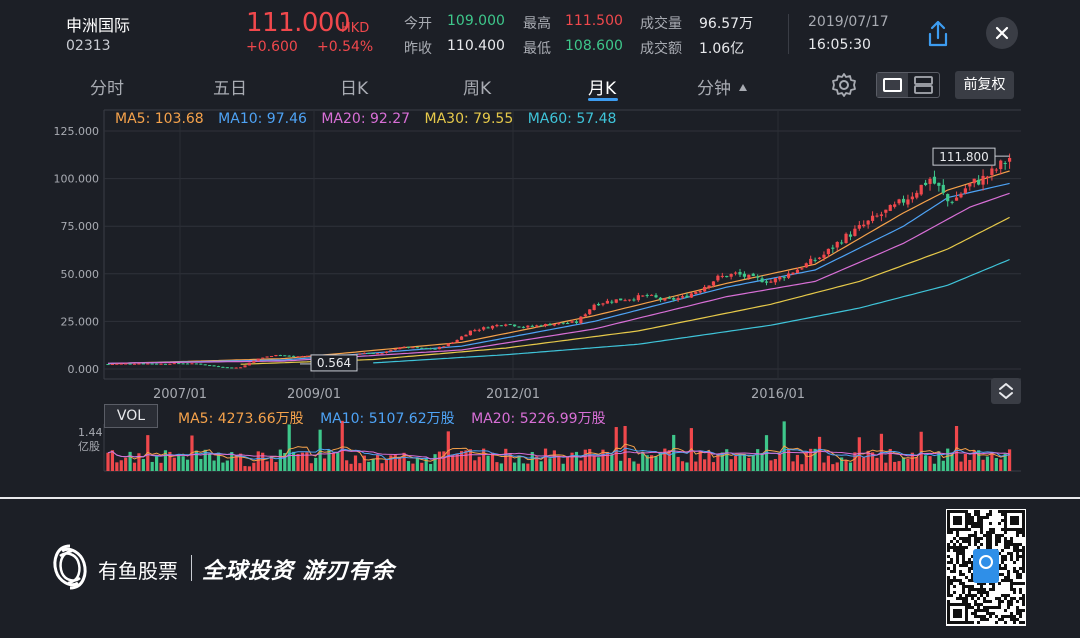 This screenshot has width=1080, height=638. Describe the element at coordinates (844, 85) in the screenshot. I see `settings-button` at that location.